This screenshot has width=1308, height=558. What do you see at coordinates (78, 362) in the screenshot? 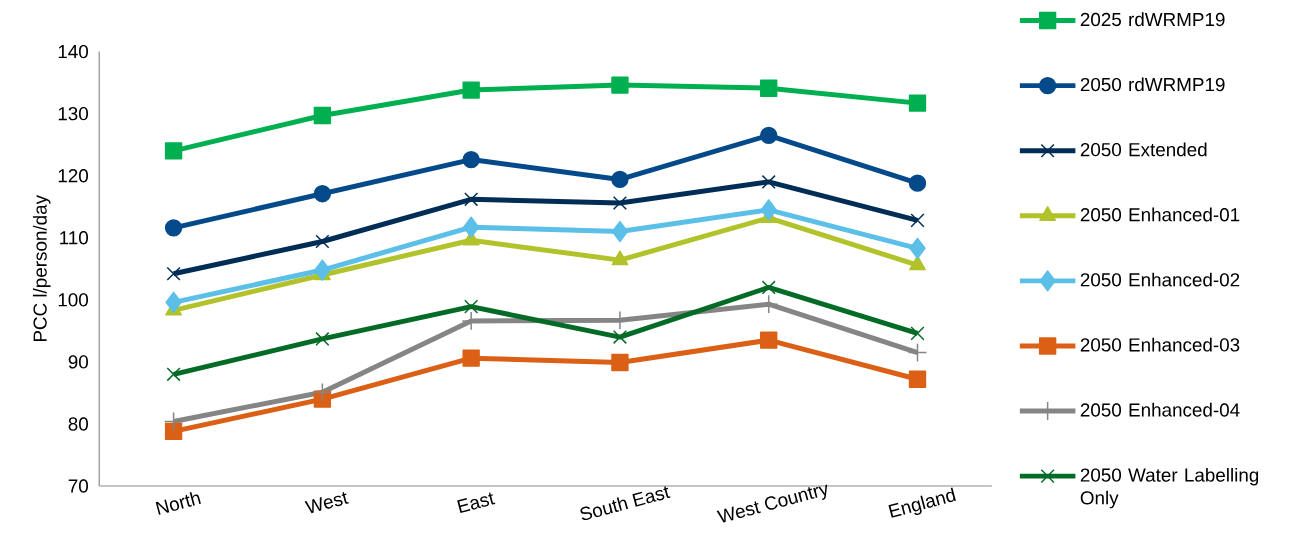
I see `y-tick-label: 90` at bounding box center [78, 362].